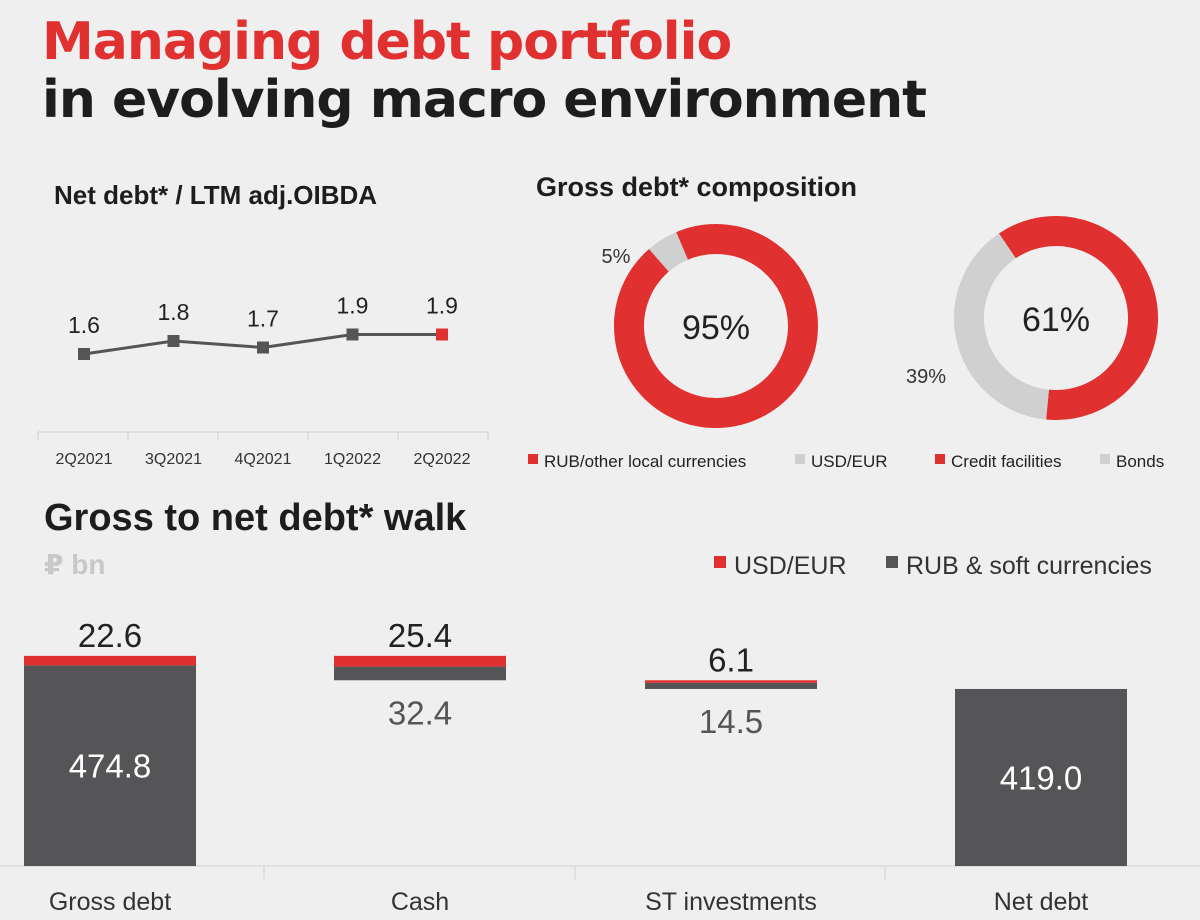 The width and height of the screenshot is (1200, 920). I want to click on page-title-line-2: in evolving macro environment, so click(484, 100).